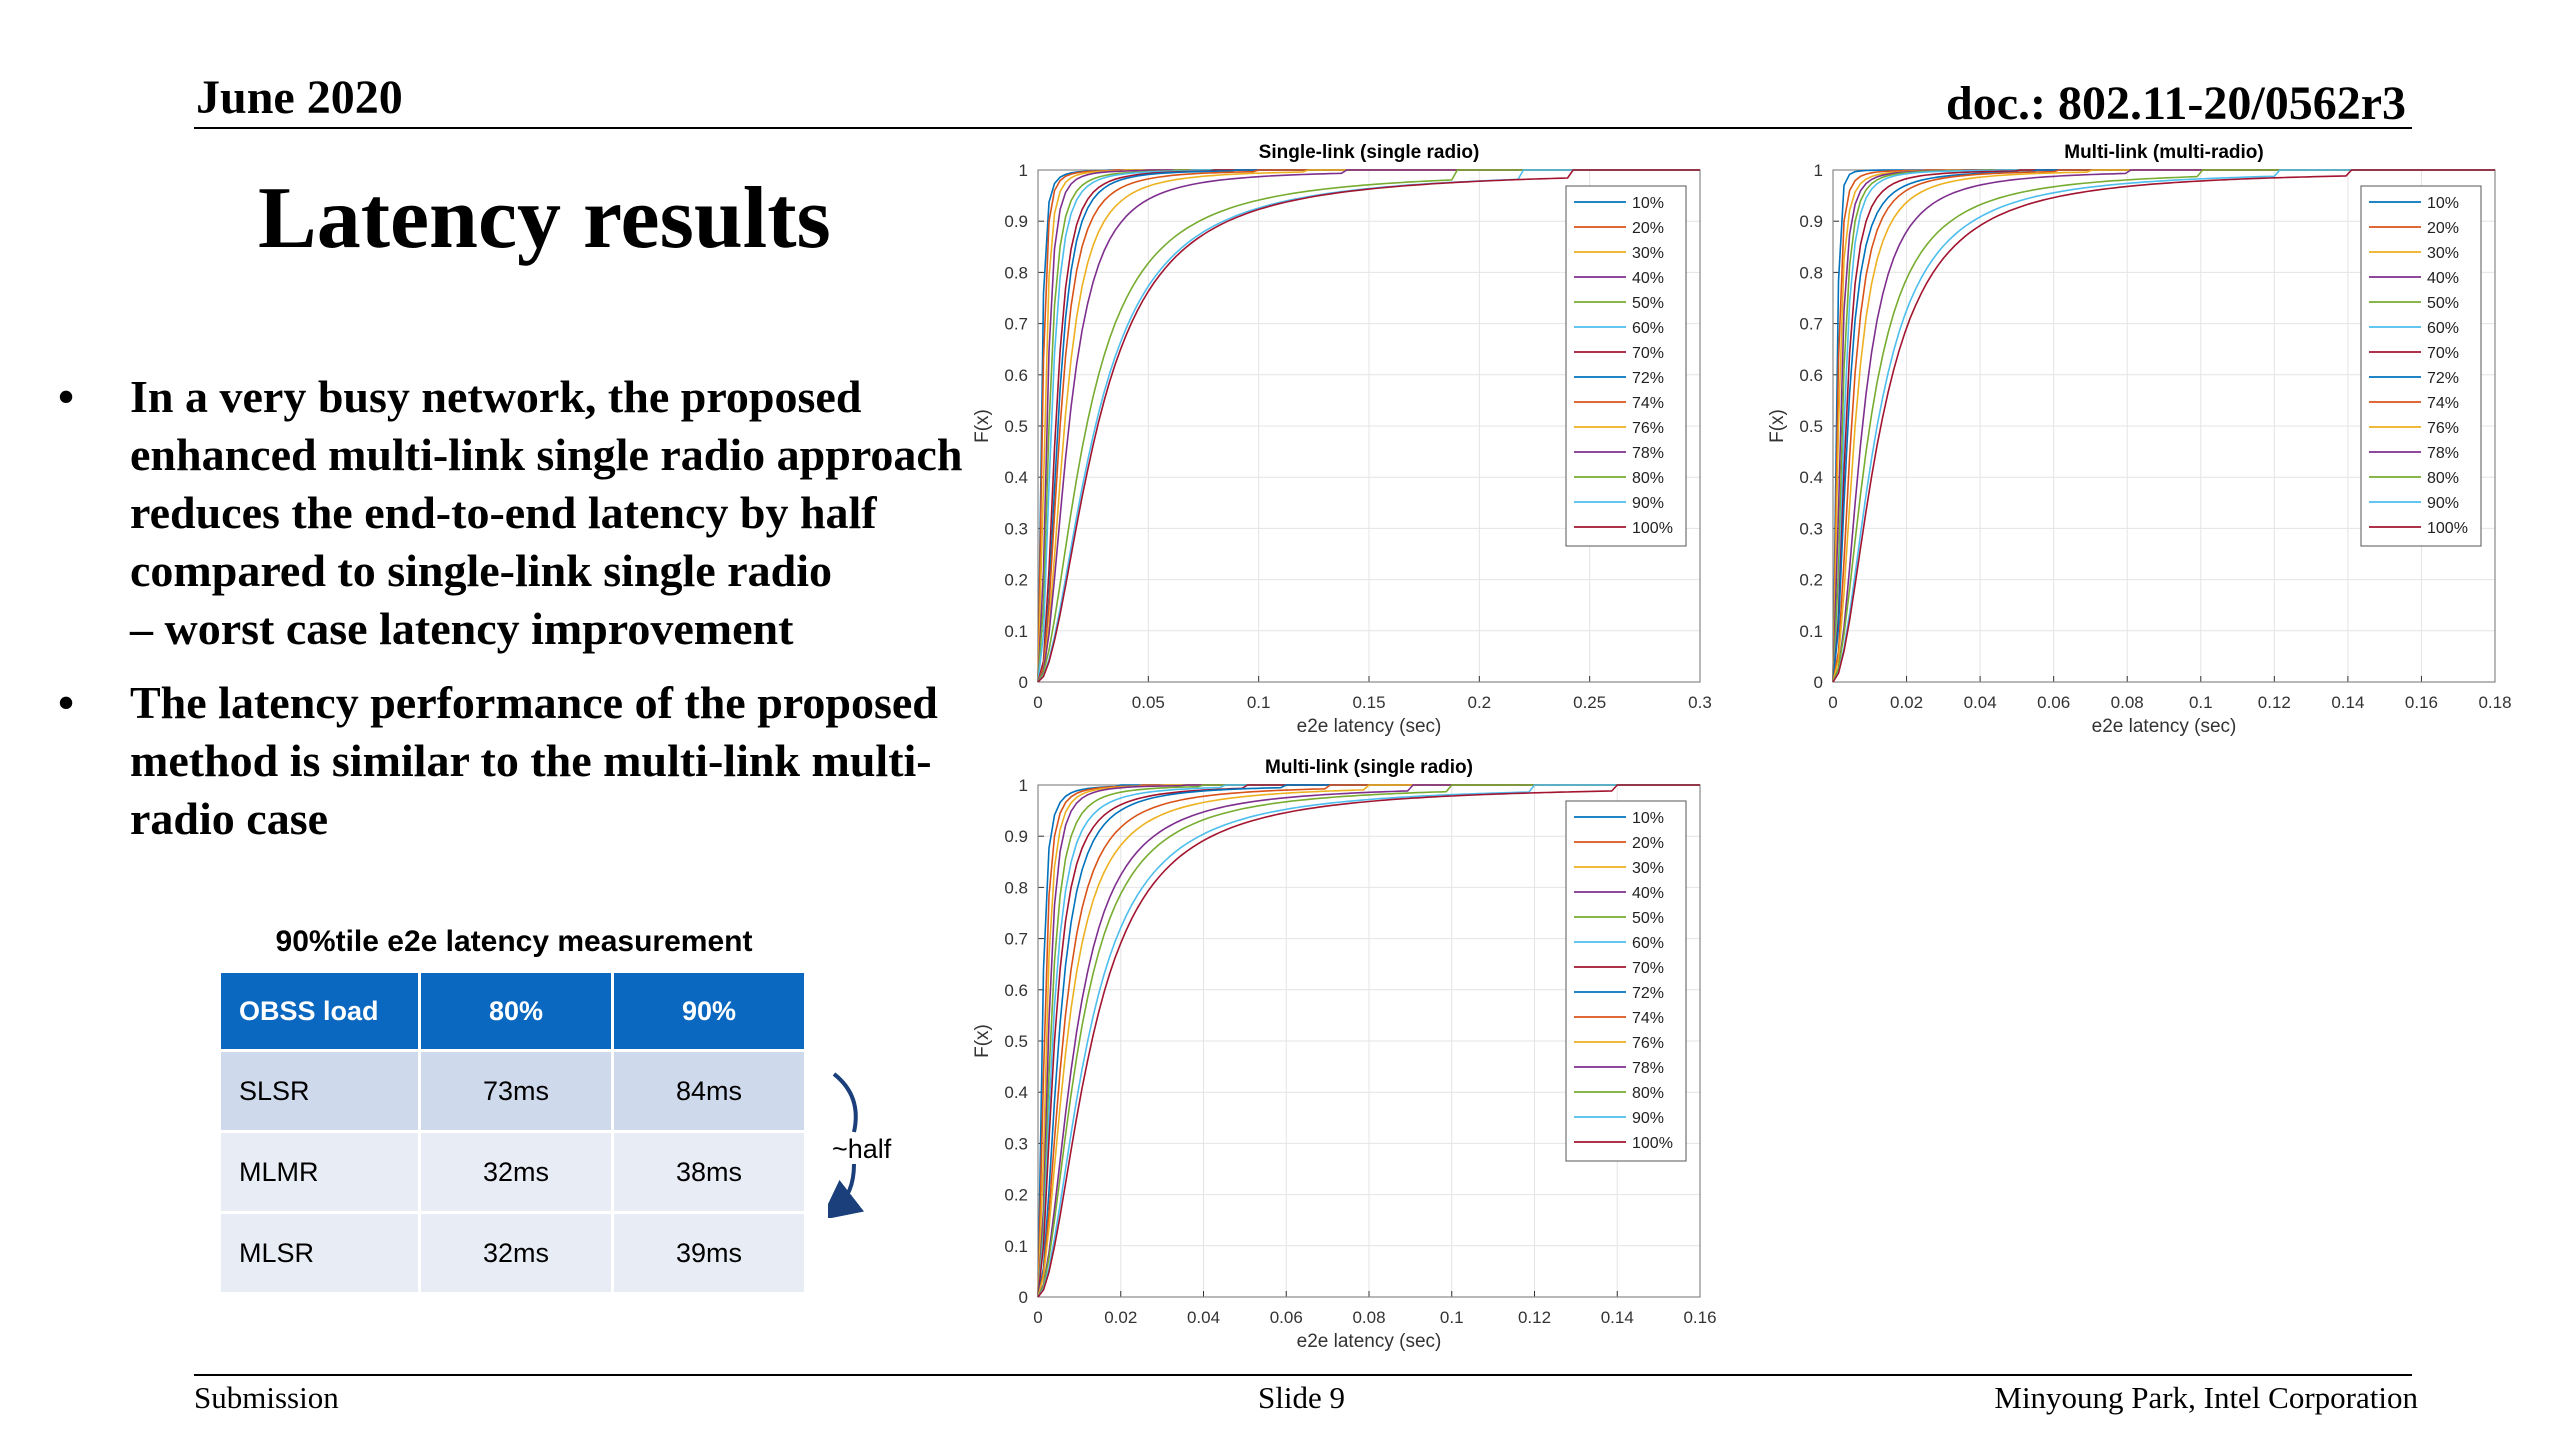 This screenshot has width=2560, height=1440. I want to click on table-cell: 73ms, so click(516, 1091).